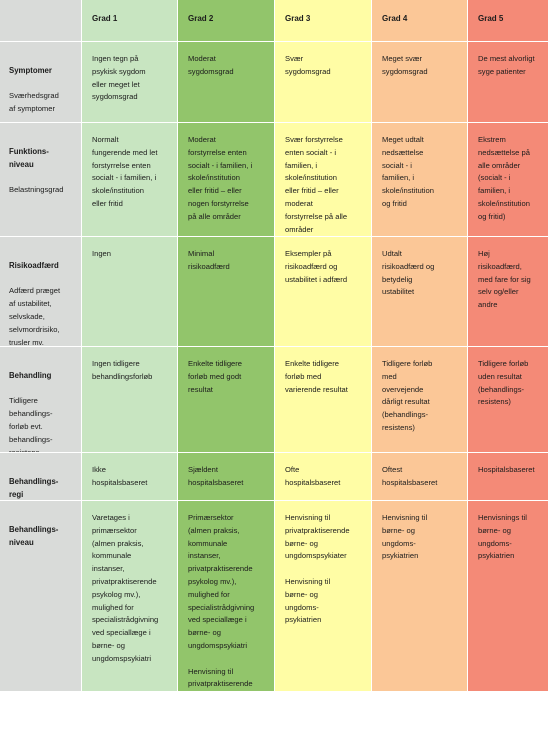  What do you see at coordinates (508, 82) in the screenshot?
I see `symptomer-grade-5: De mest alvorligt syge patienter` at bounding box center [508, 82].